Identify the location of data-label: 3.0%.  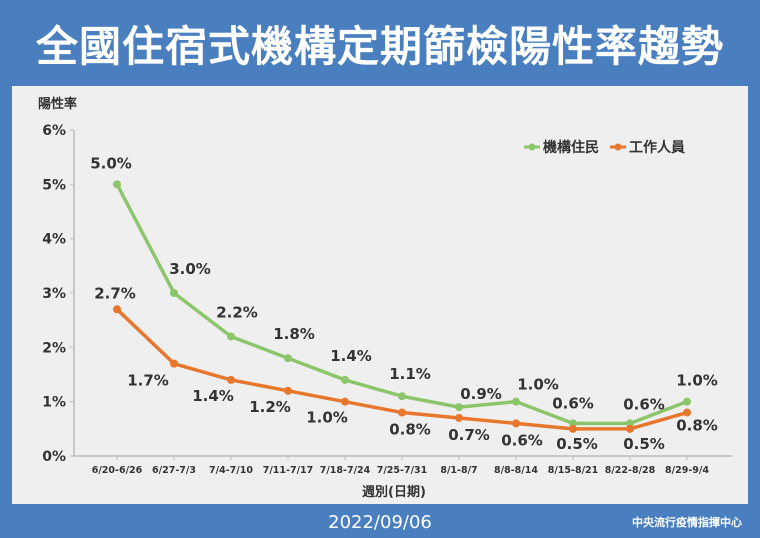
(190, 269).